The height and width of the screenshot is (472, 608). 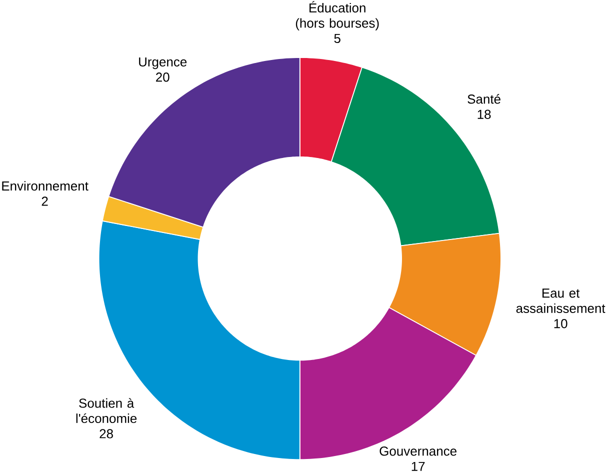 What do you see at coordinates (163, 63) in the screenshot?
I see `slice-label: Urgence` at bounding box center [163, 63].